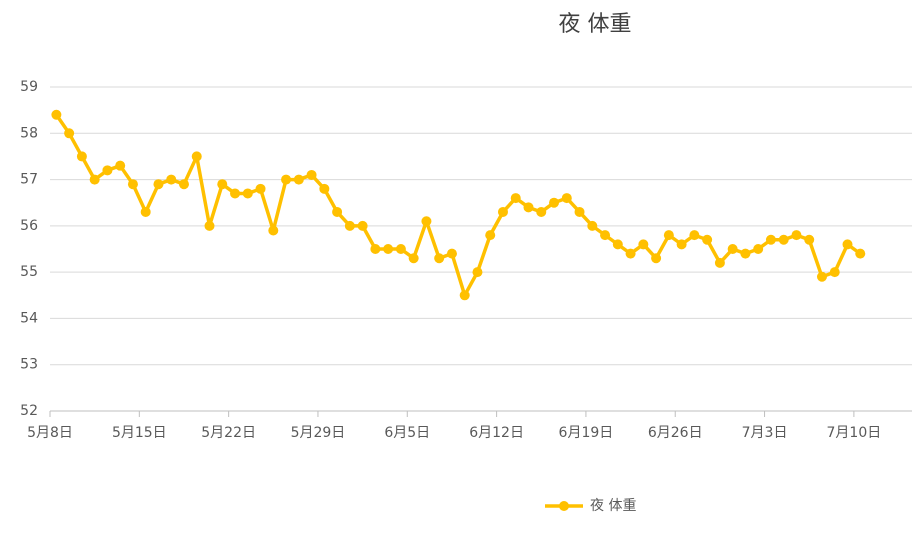 This screenshot has width=912, height=537. Describe the element at coordinates (675, 433) in the screenshot. I see `x-tick-label: 6月26日` at that location.